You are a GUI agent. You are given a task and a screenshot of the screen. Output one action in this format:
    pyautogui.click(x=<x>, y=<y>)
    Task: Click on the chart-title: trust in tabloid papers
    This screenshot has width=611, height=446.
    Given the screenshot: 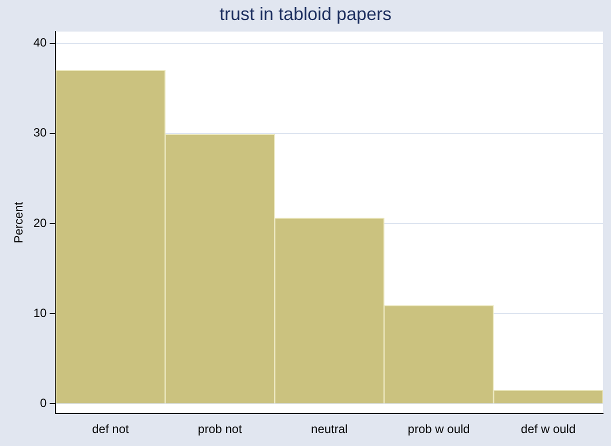 What is the action you would take?
    pyautogui.click(x=305, y=14)
    